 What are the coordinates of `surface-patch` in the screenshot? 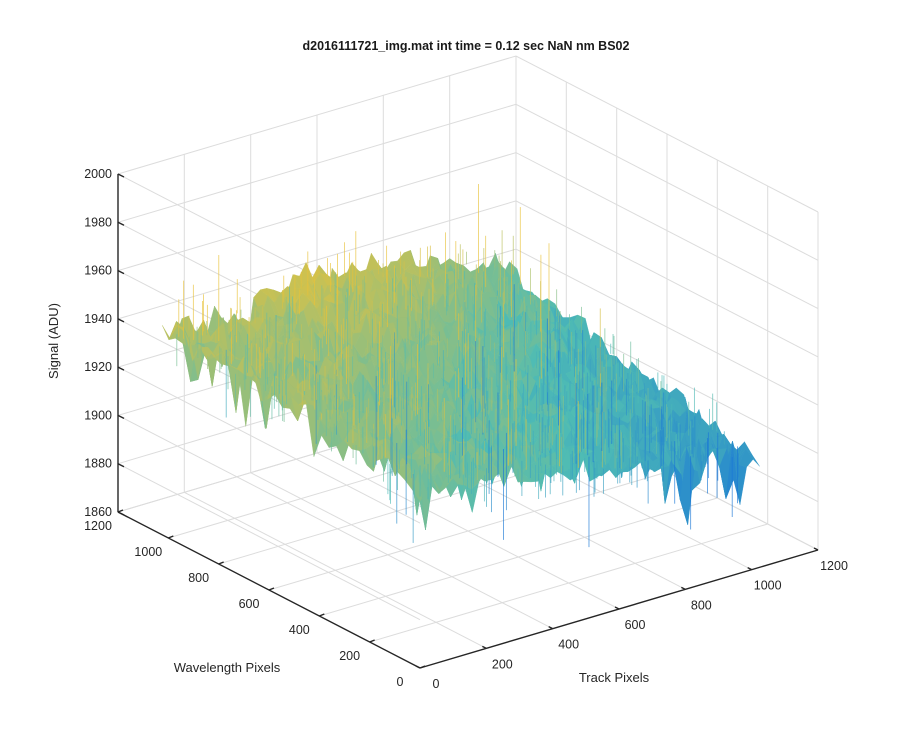 It's located at (752, 457).